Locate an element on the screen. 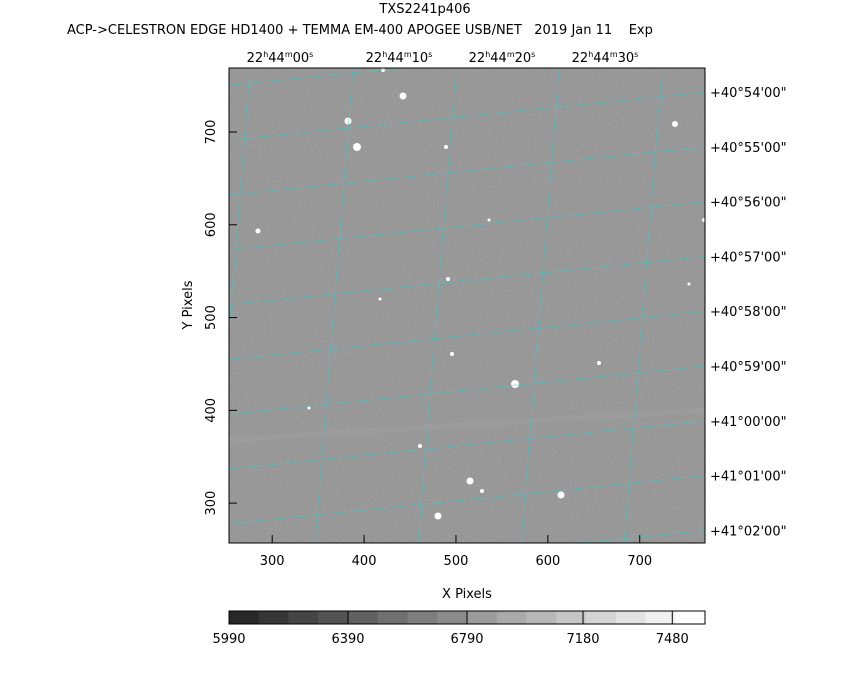 The width and height of the screenshot is (850, 680). ra-tick-label: 22h44m20s is located at coordinates (502, 58).